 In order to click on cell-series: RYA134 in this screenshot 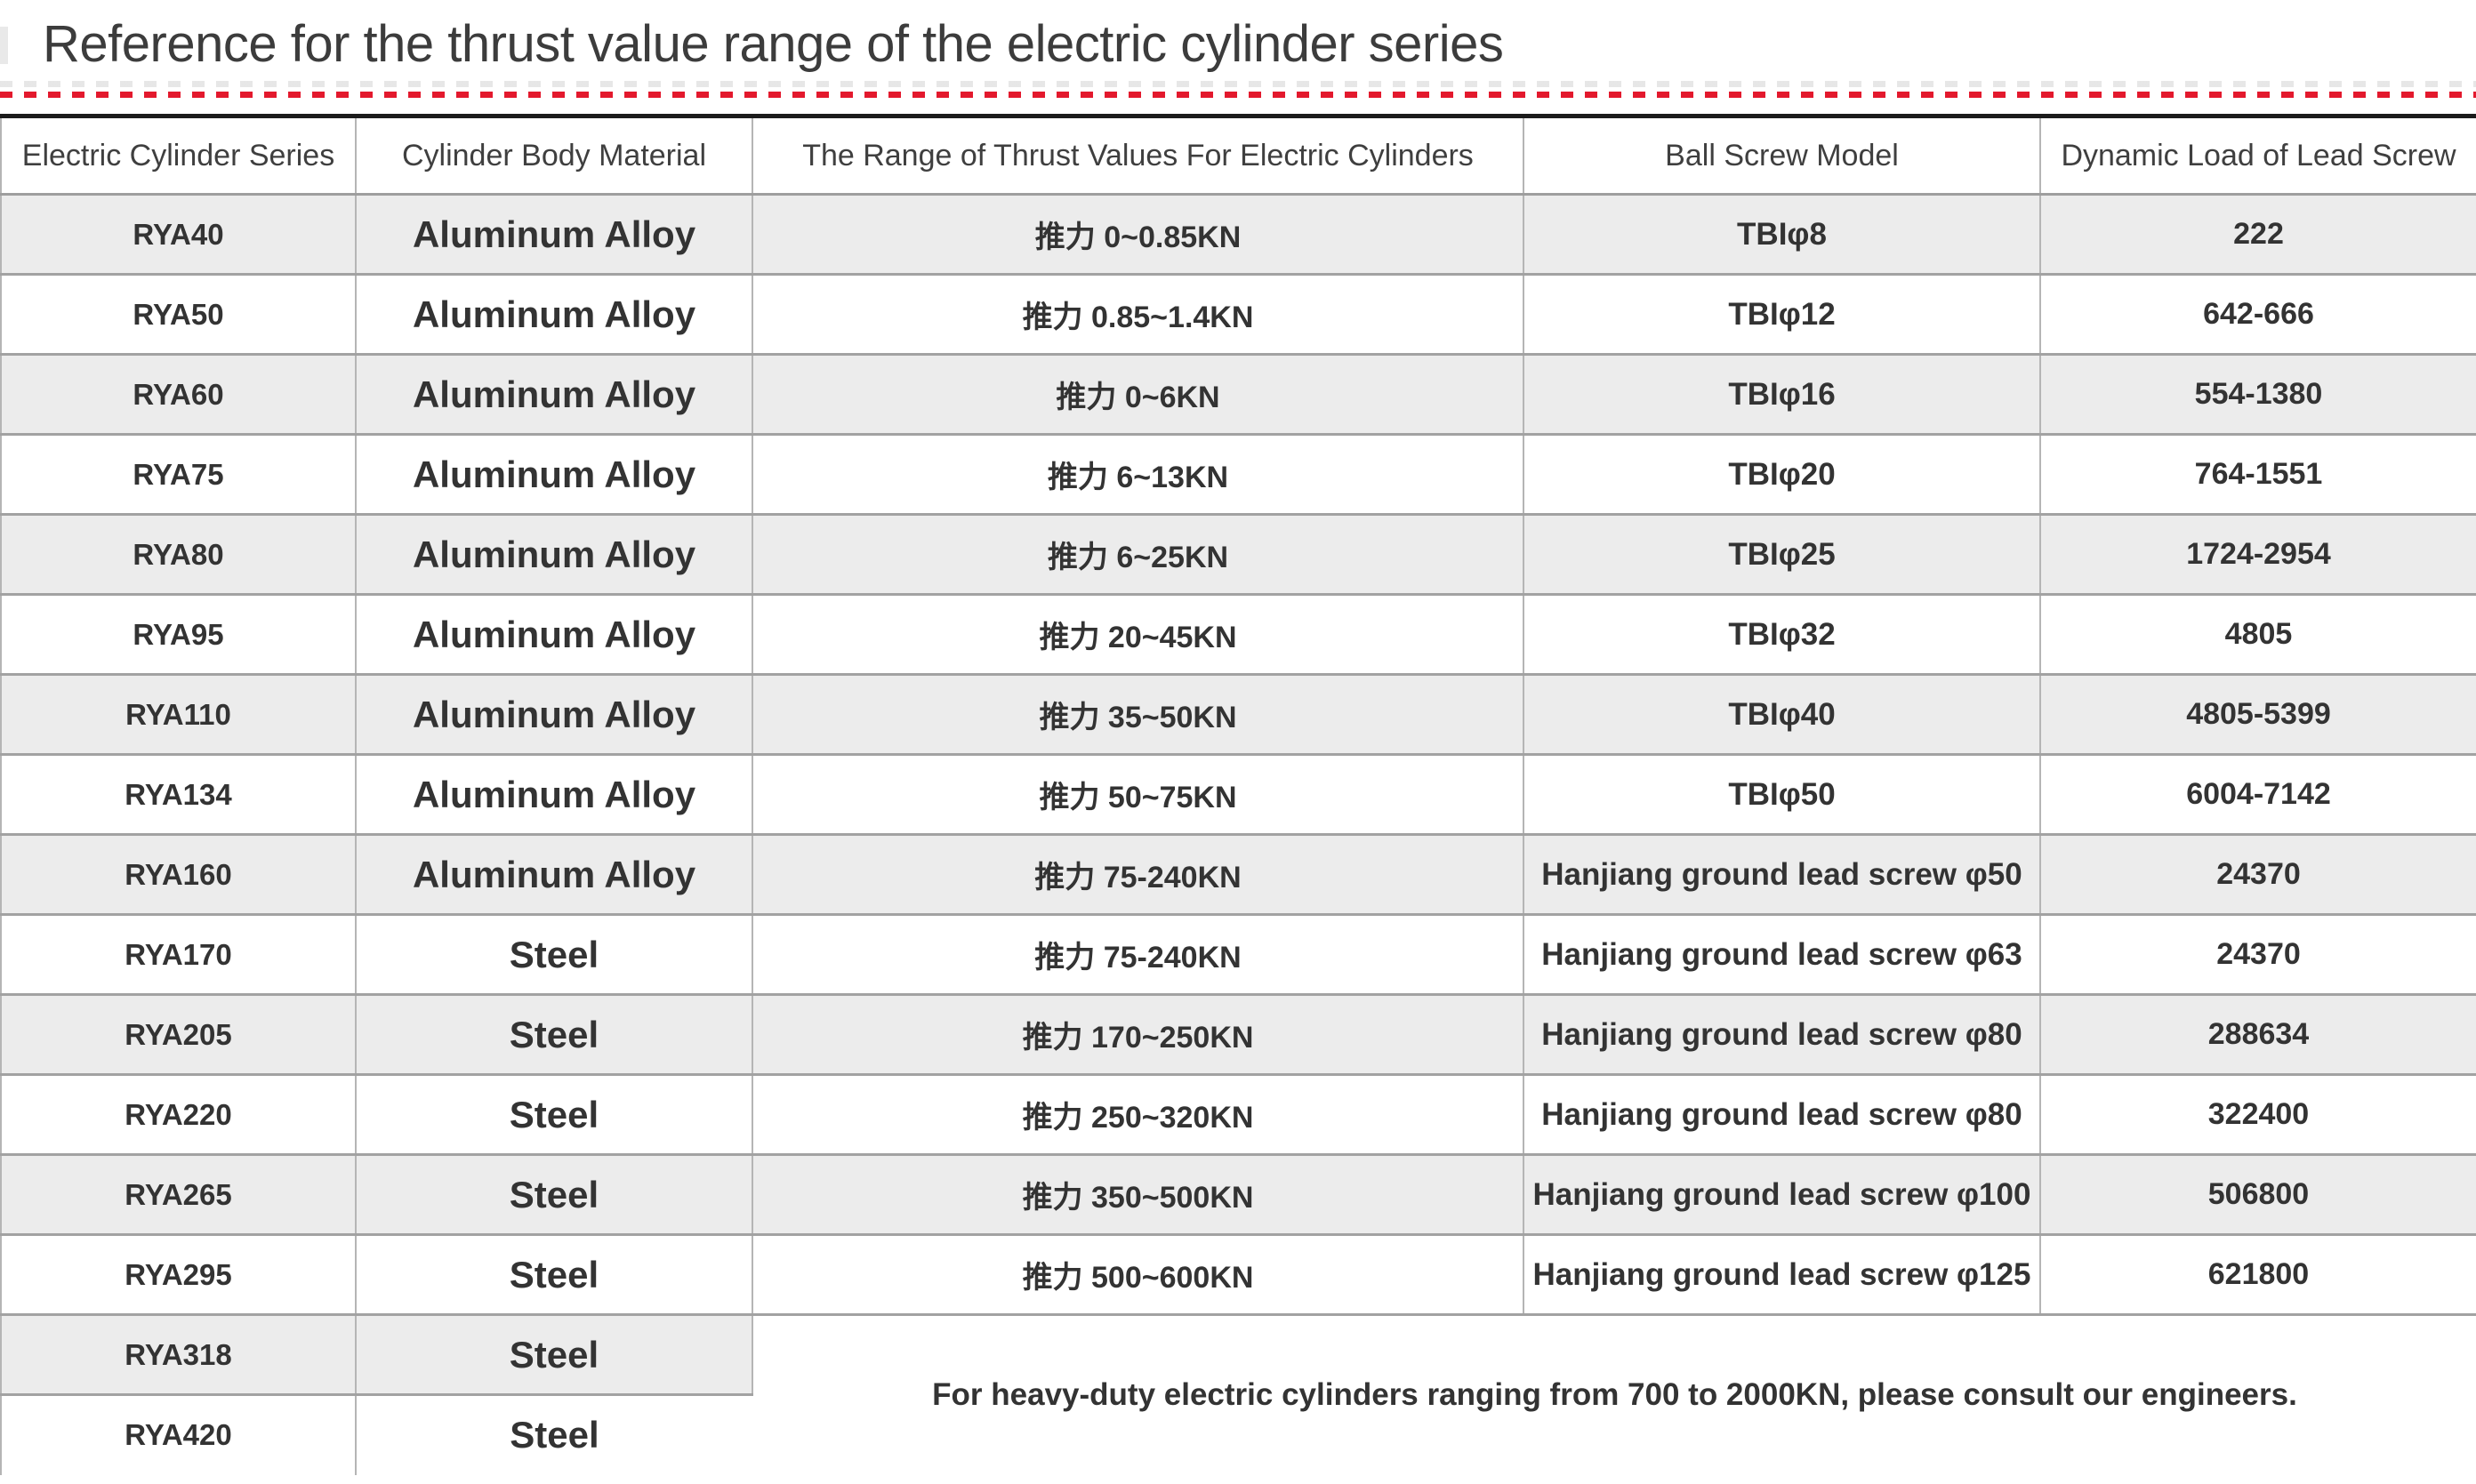, I will do `click(179, 794)`.